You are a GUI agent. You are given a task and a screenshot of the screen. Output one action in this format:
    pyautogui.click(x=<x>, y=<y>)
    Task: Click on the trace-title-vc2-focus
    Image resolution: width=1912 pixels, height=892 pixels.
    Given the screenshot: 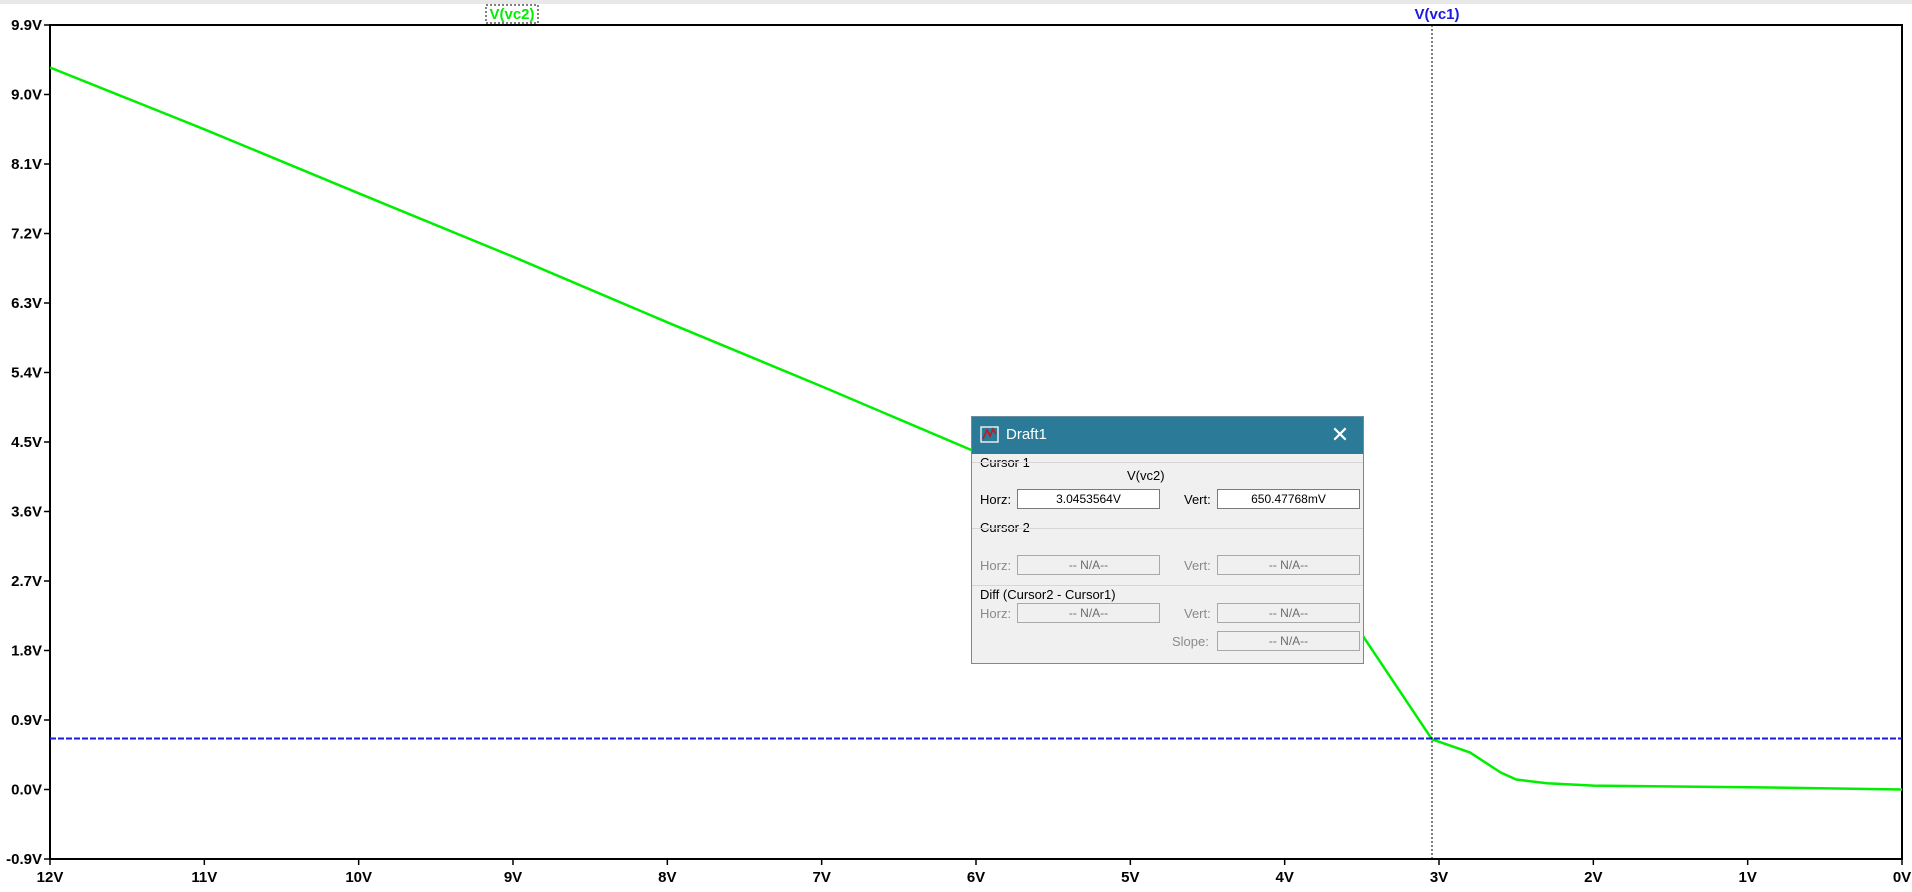 What is the action you would take?
    pyautogui.click(x=512, y=14)
    